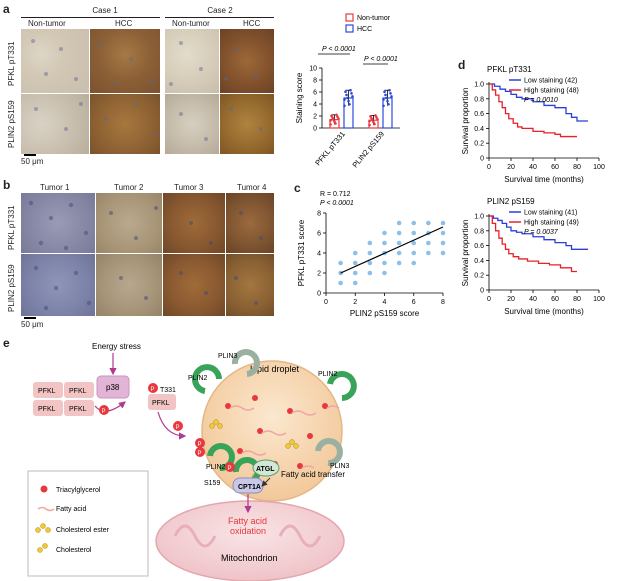  What do you see at coordinates (319, 254) in the screenshot?
I see `scatter-ytick-label: 4` at bounding box center [319, 254].